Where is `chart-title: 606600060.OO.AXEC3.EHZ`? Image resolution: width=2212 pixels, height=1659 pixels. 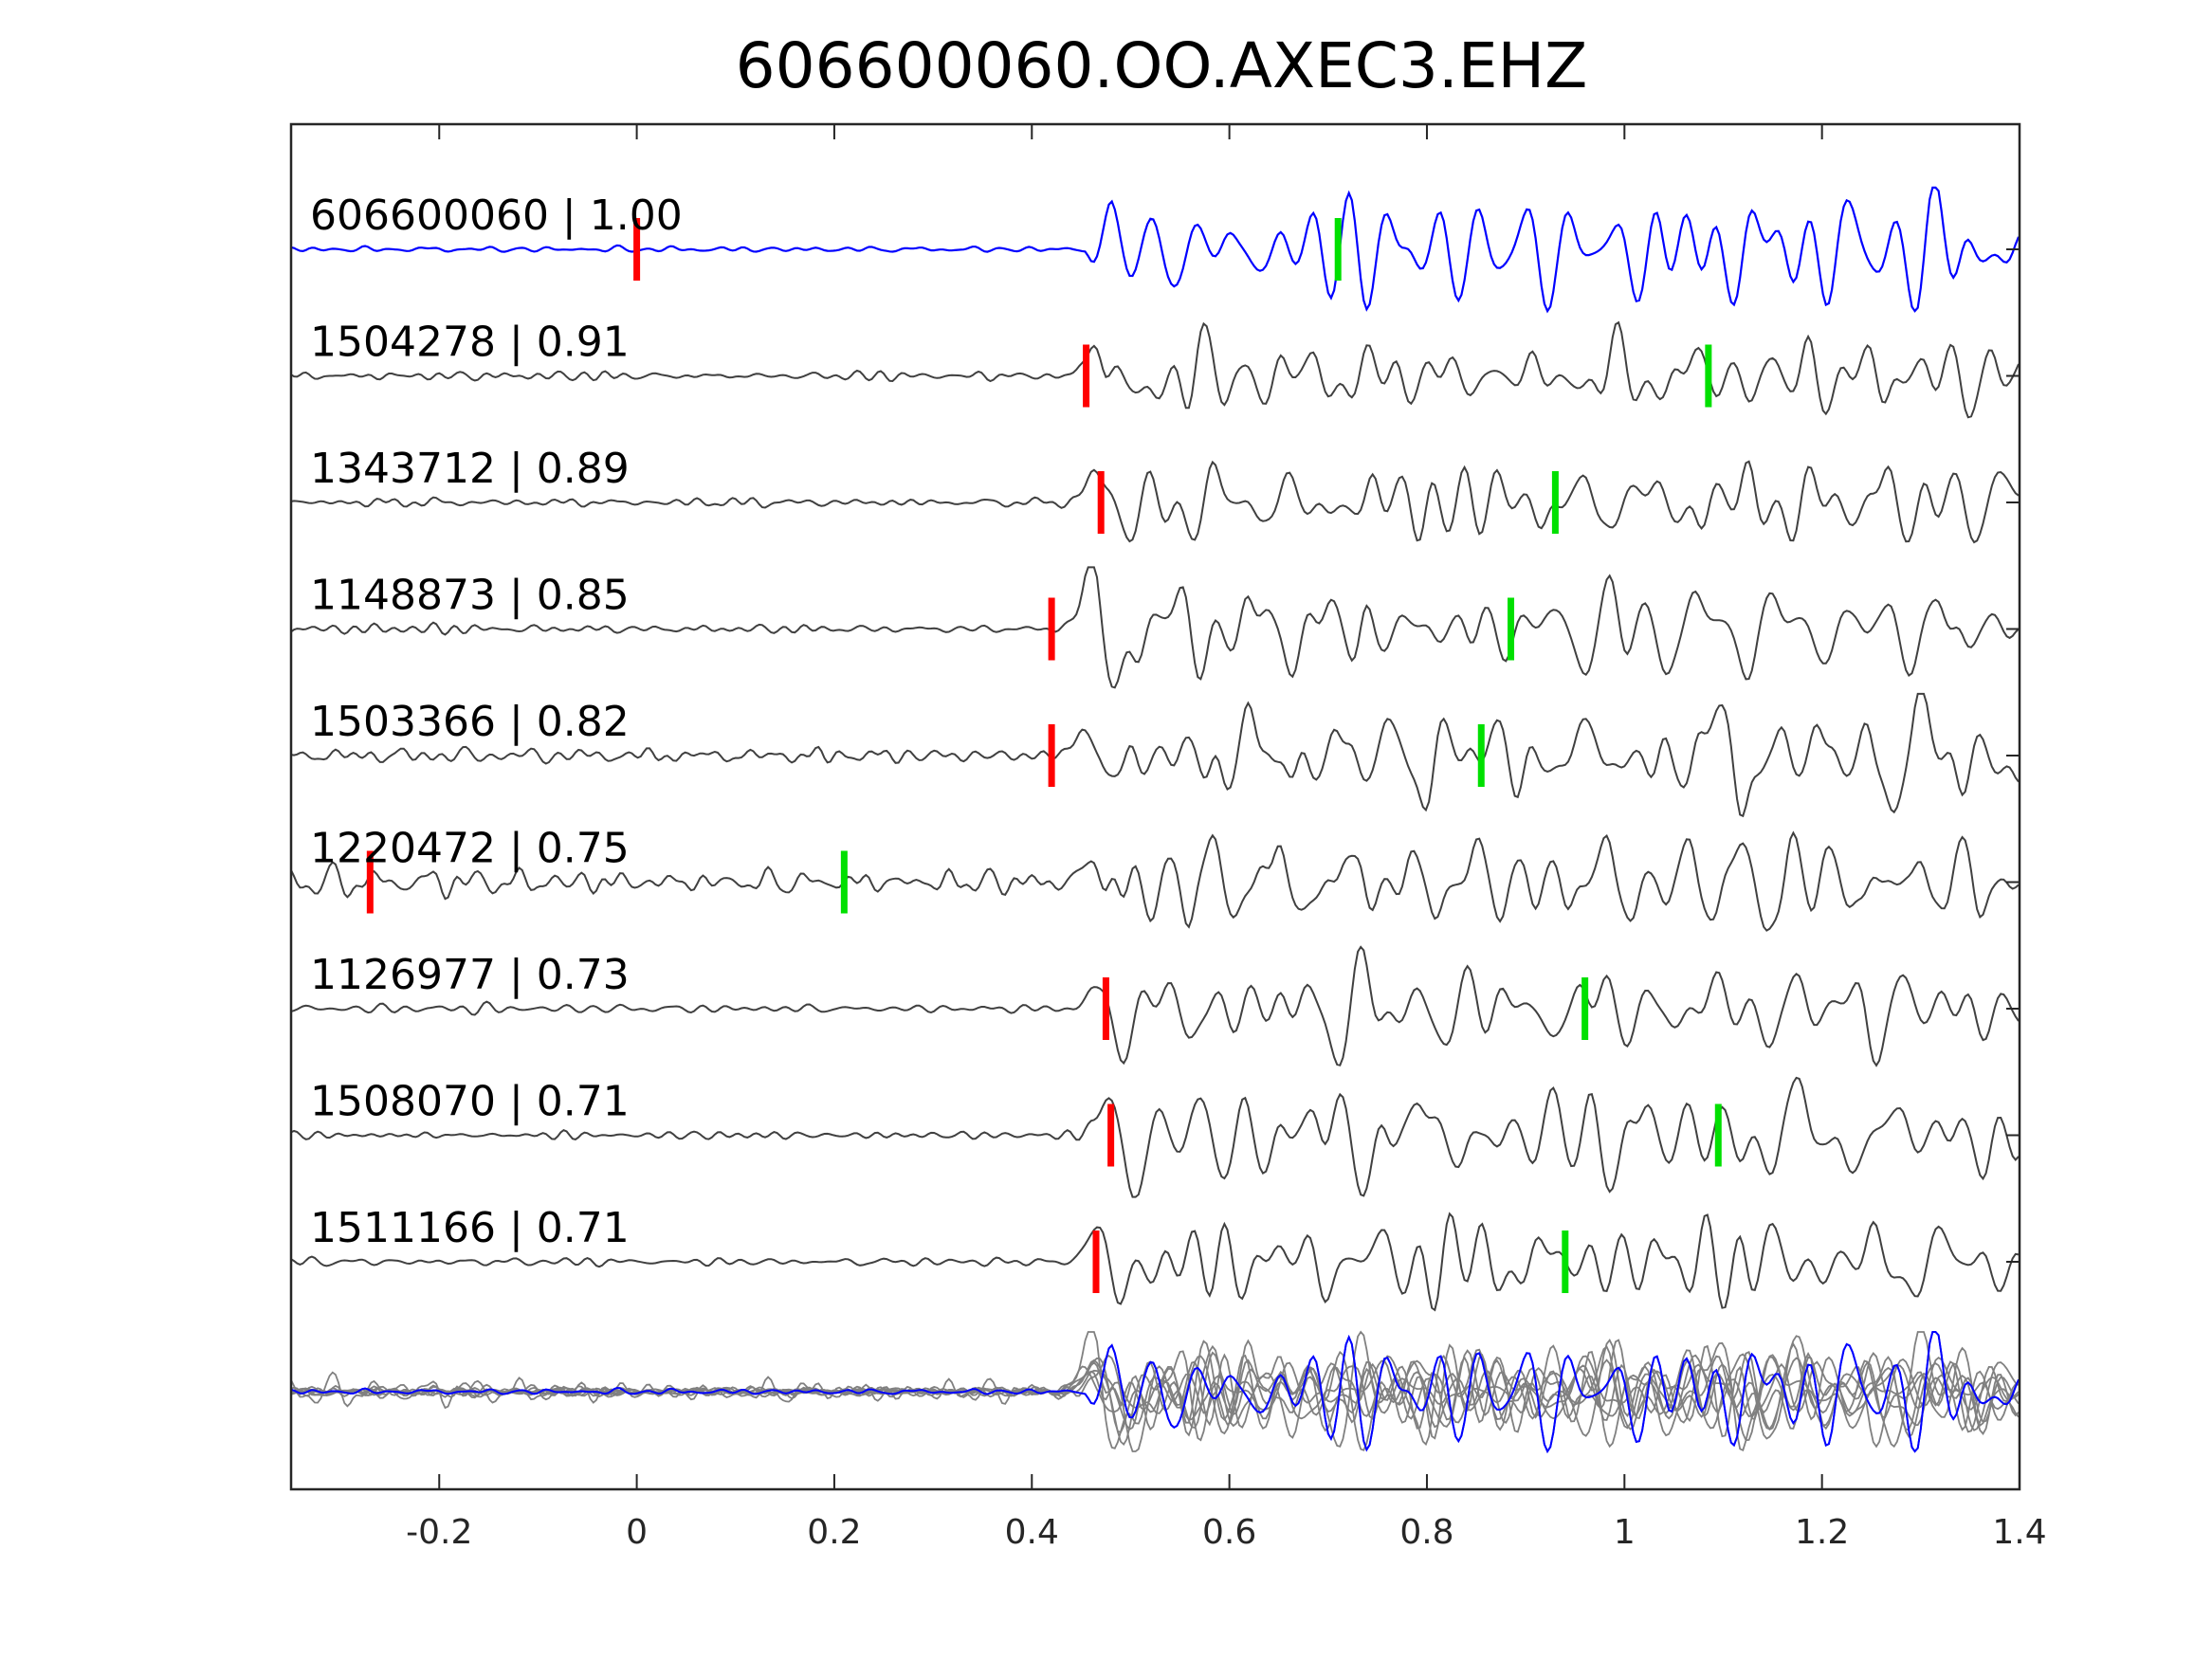 chart-title: 606600060.OO.AXEC3.EHZ is located at coordinates (1162, 65).